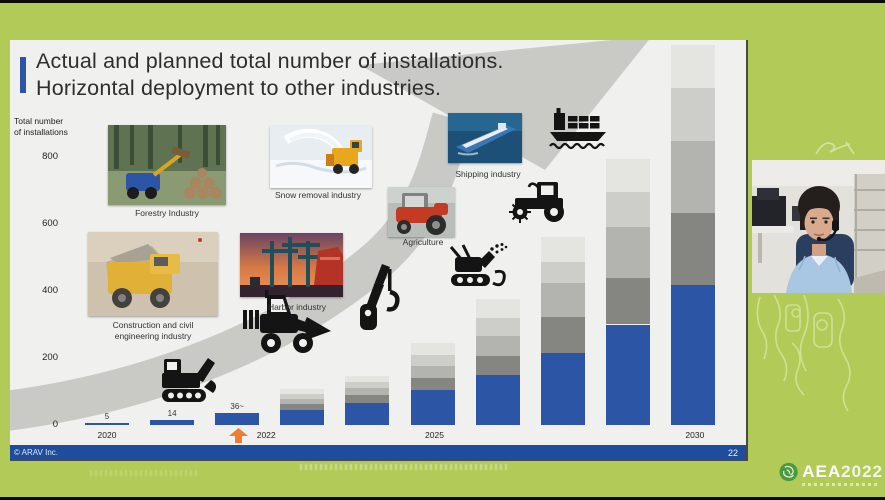 This screenshot has width=885, height=500. What do you see at coordinates (50, 223) in the screenshot?
I see `y-tick-600: 600` at bounding box center [50, 223].